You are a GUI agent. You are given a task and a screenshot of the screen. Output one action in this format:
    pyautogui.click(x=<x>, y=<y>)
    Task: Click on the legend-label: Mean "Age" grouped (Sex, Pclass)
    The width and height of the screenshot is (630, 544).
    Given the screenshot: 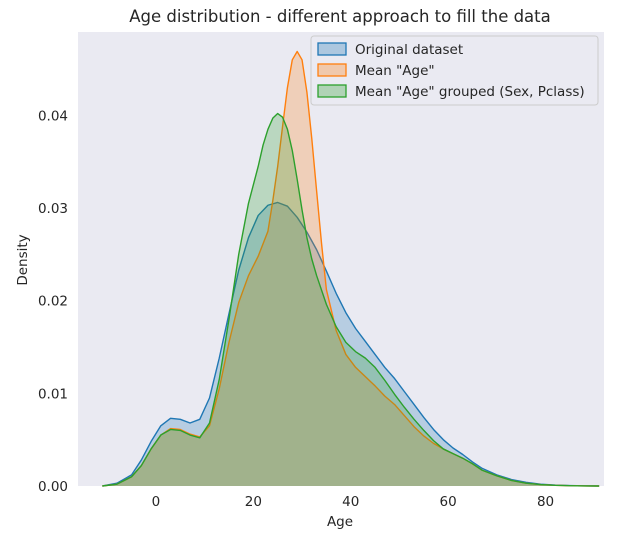 What is the action you would take?
    pyautogui.click(x=470, y=92)
    